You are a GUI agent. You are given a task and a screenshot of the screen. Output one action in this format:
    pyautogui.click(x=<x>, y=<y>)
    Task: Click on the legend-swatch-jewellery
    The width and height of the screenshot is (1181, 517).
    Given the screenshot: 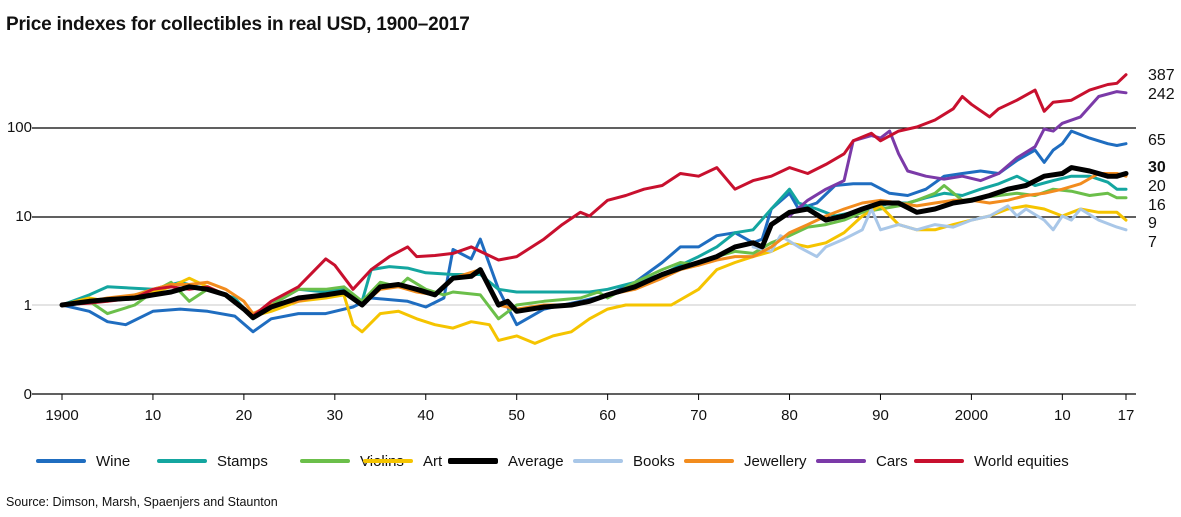 What is the action you would take?
    pyautogui.click(x=709, y=461)
    